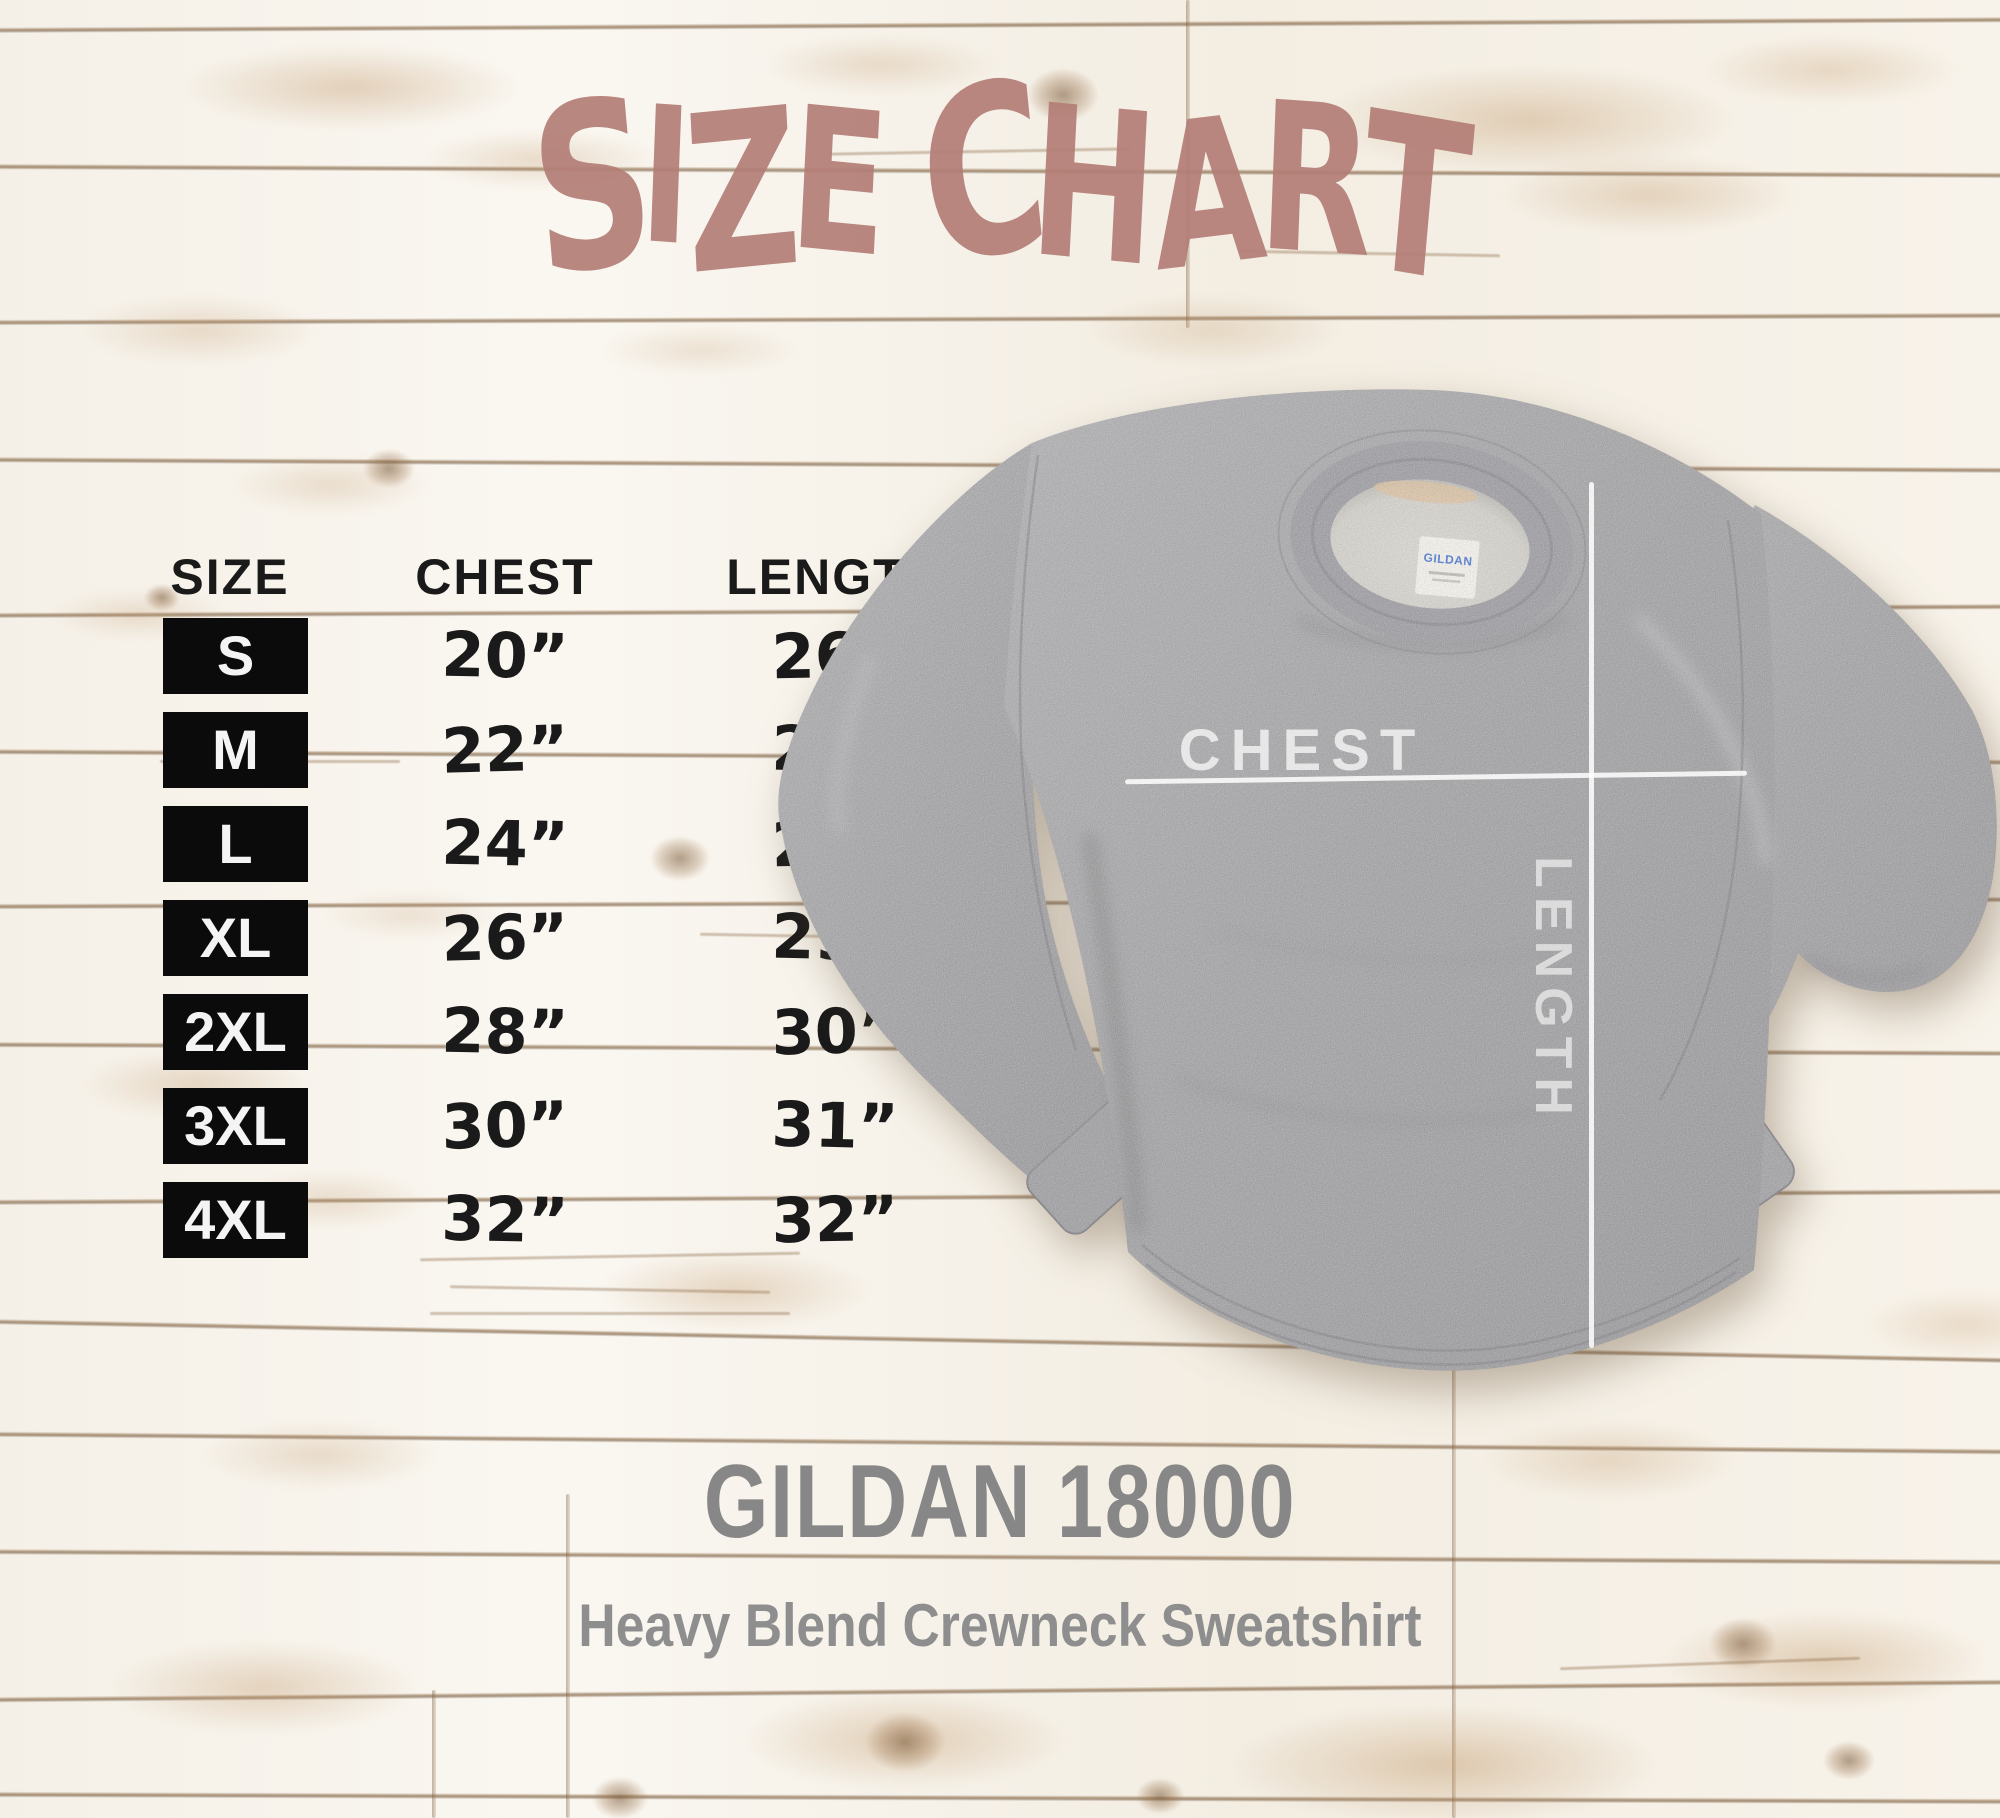 The width and height of the screenshot is (2000, 1818). What do you see at coordinates (235, 1126) in the screenshot?
I see `size-badge: 3XL` at bounding box center [235, 1126].